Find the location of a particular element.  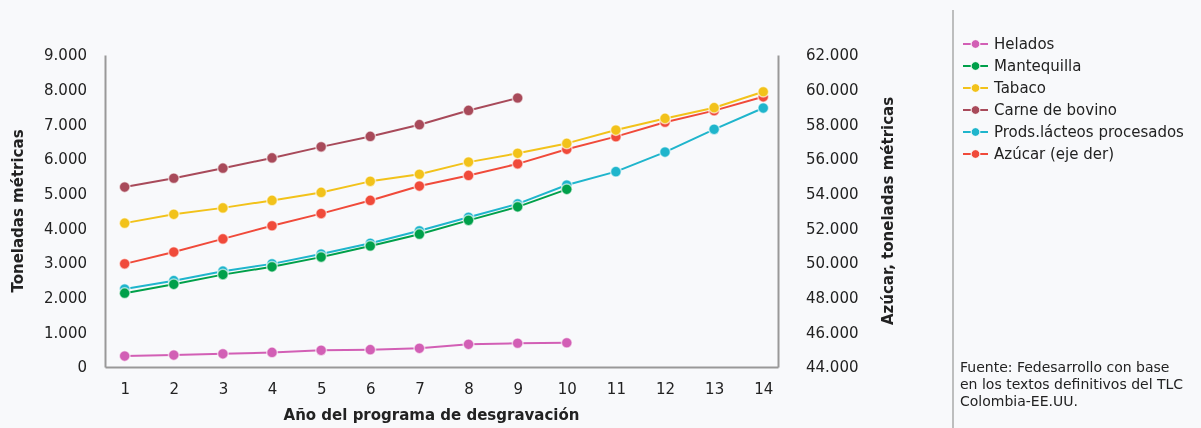

y-axis-title: Toneladas métricas is located at coordinates (18, 211).